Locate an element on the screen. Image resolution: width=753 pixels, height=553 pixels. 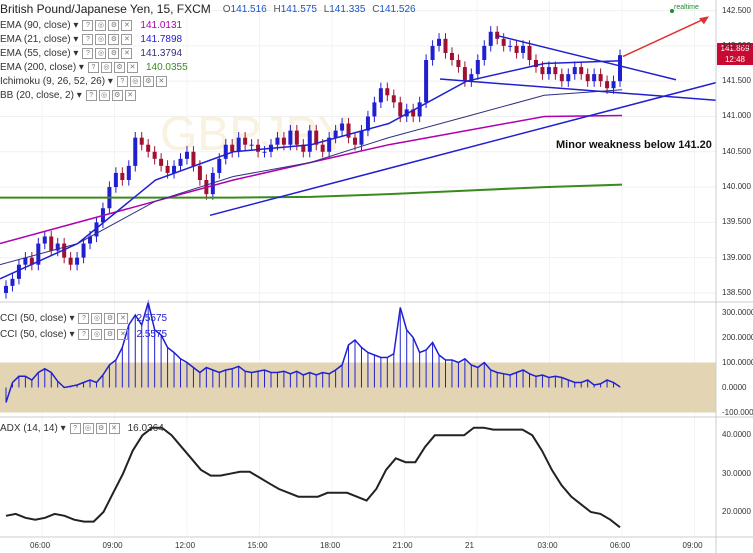
indicator-legend-row: EMA (90, close) ▾? ◎ ⚙ ✕ 141.0131 is located at coordinates (91, 25).